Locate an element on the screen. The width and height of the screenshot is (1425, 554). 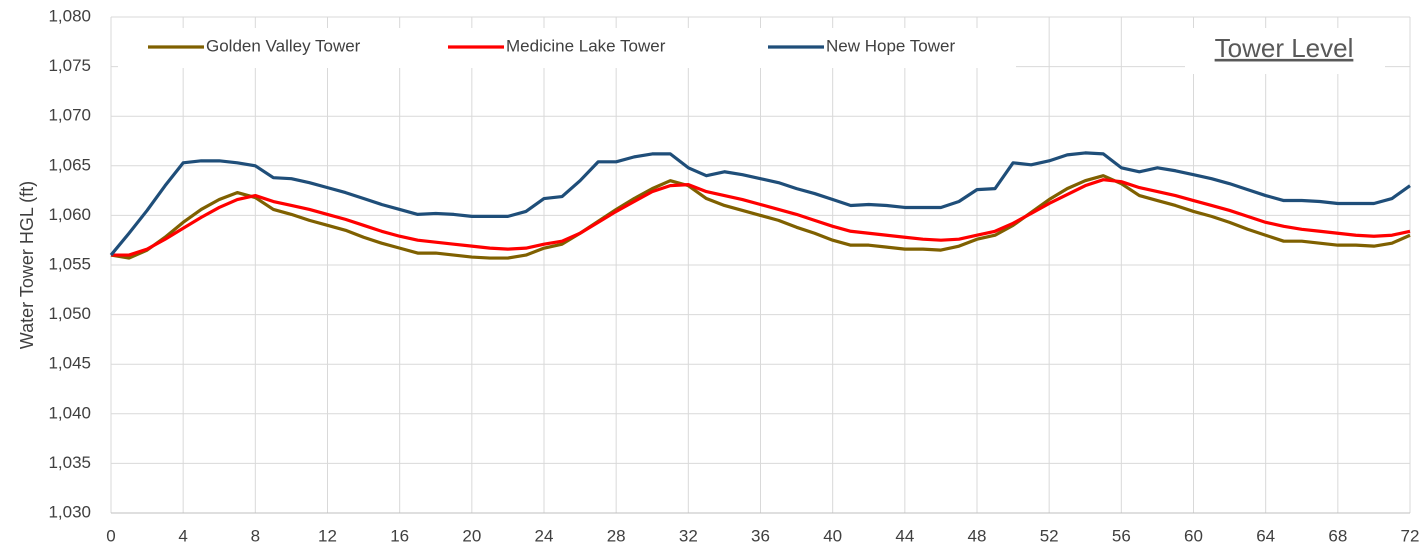
x-tick-label: 56 is located at coordinates (1121, 535).